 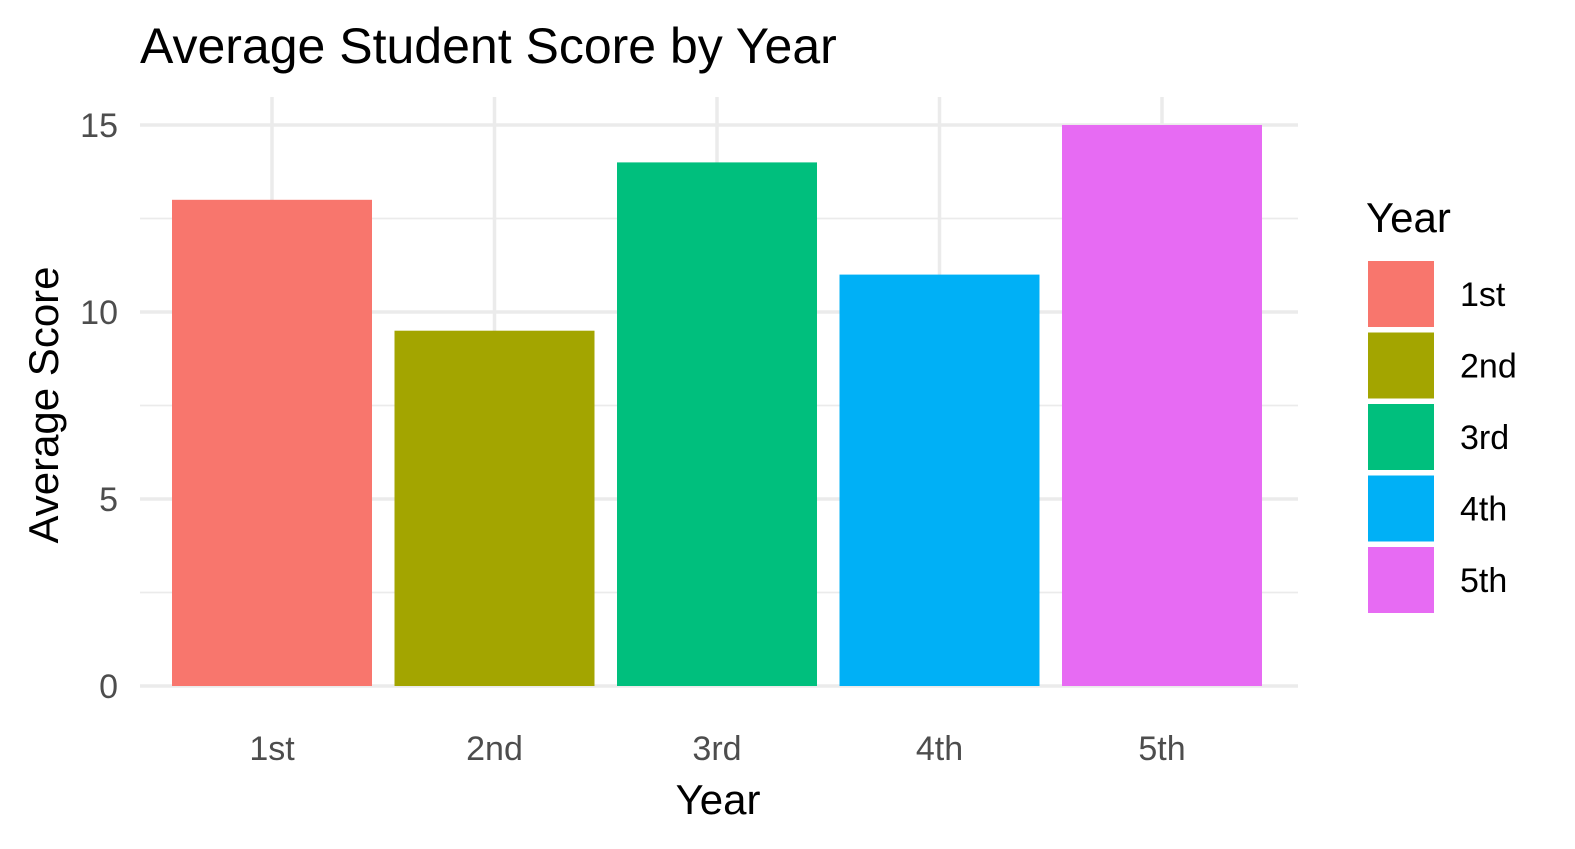 I want to click on x-axis-ticks: 1st 2nd 3rd 4th 5th, so click(x=717, y=749).